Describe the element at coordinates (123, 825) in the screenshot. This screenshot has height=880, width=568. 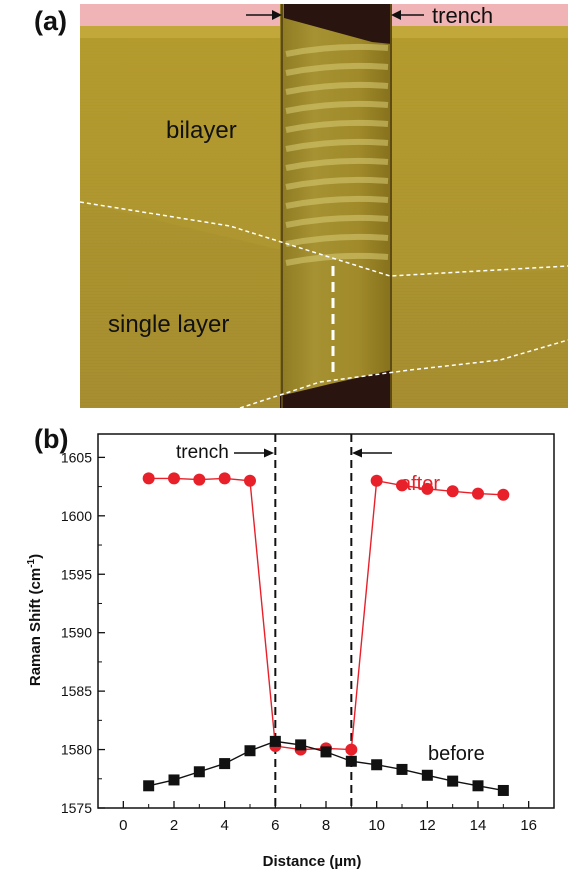
I see `x-tick-label: 0` at that location.